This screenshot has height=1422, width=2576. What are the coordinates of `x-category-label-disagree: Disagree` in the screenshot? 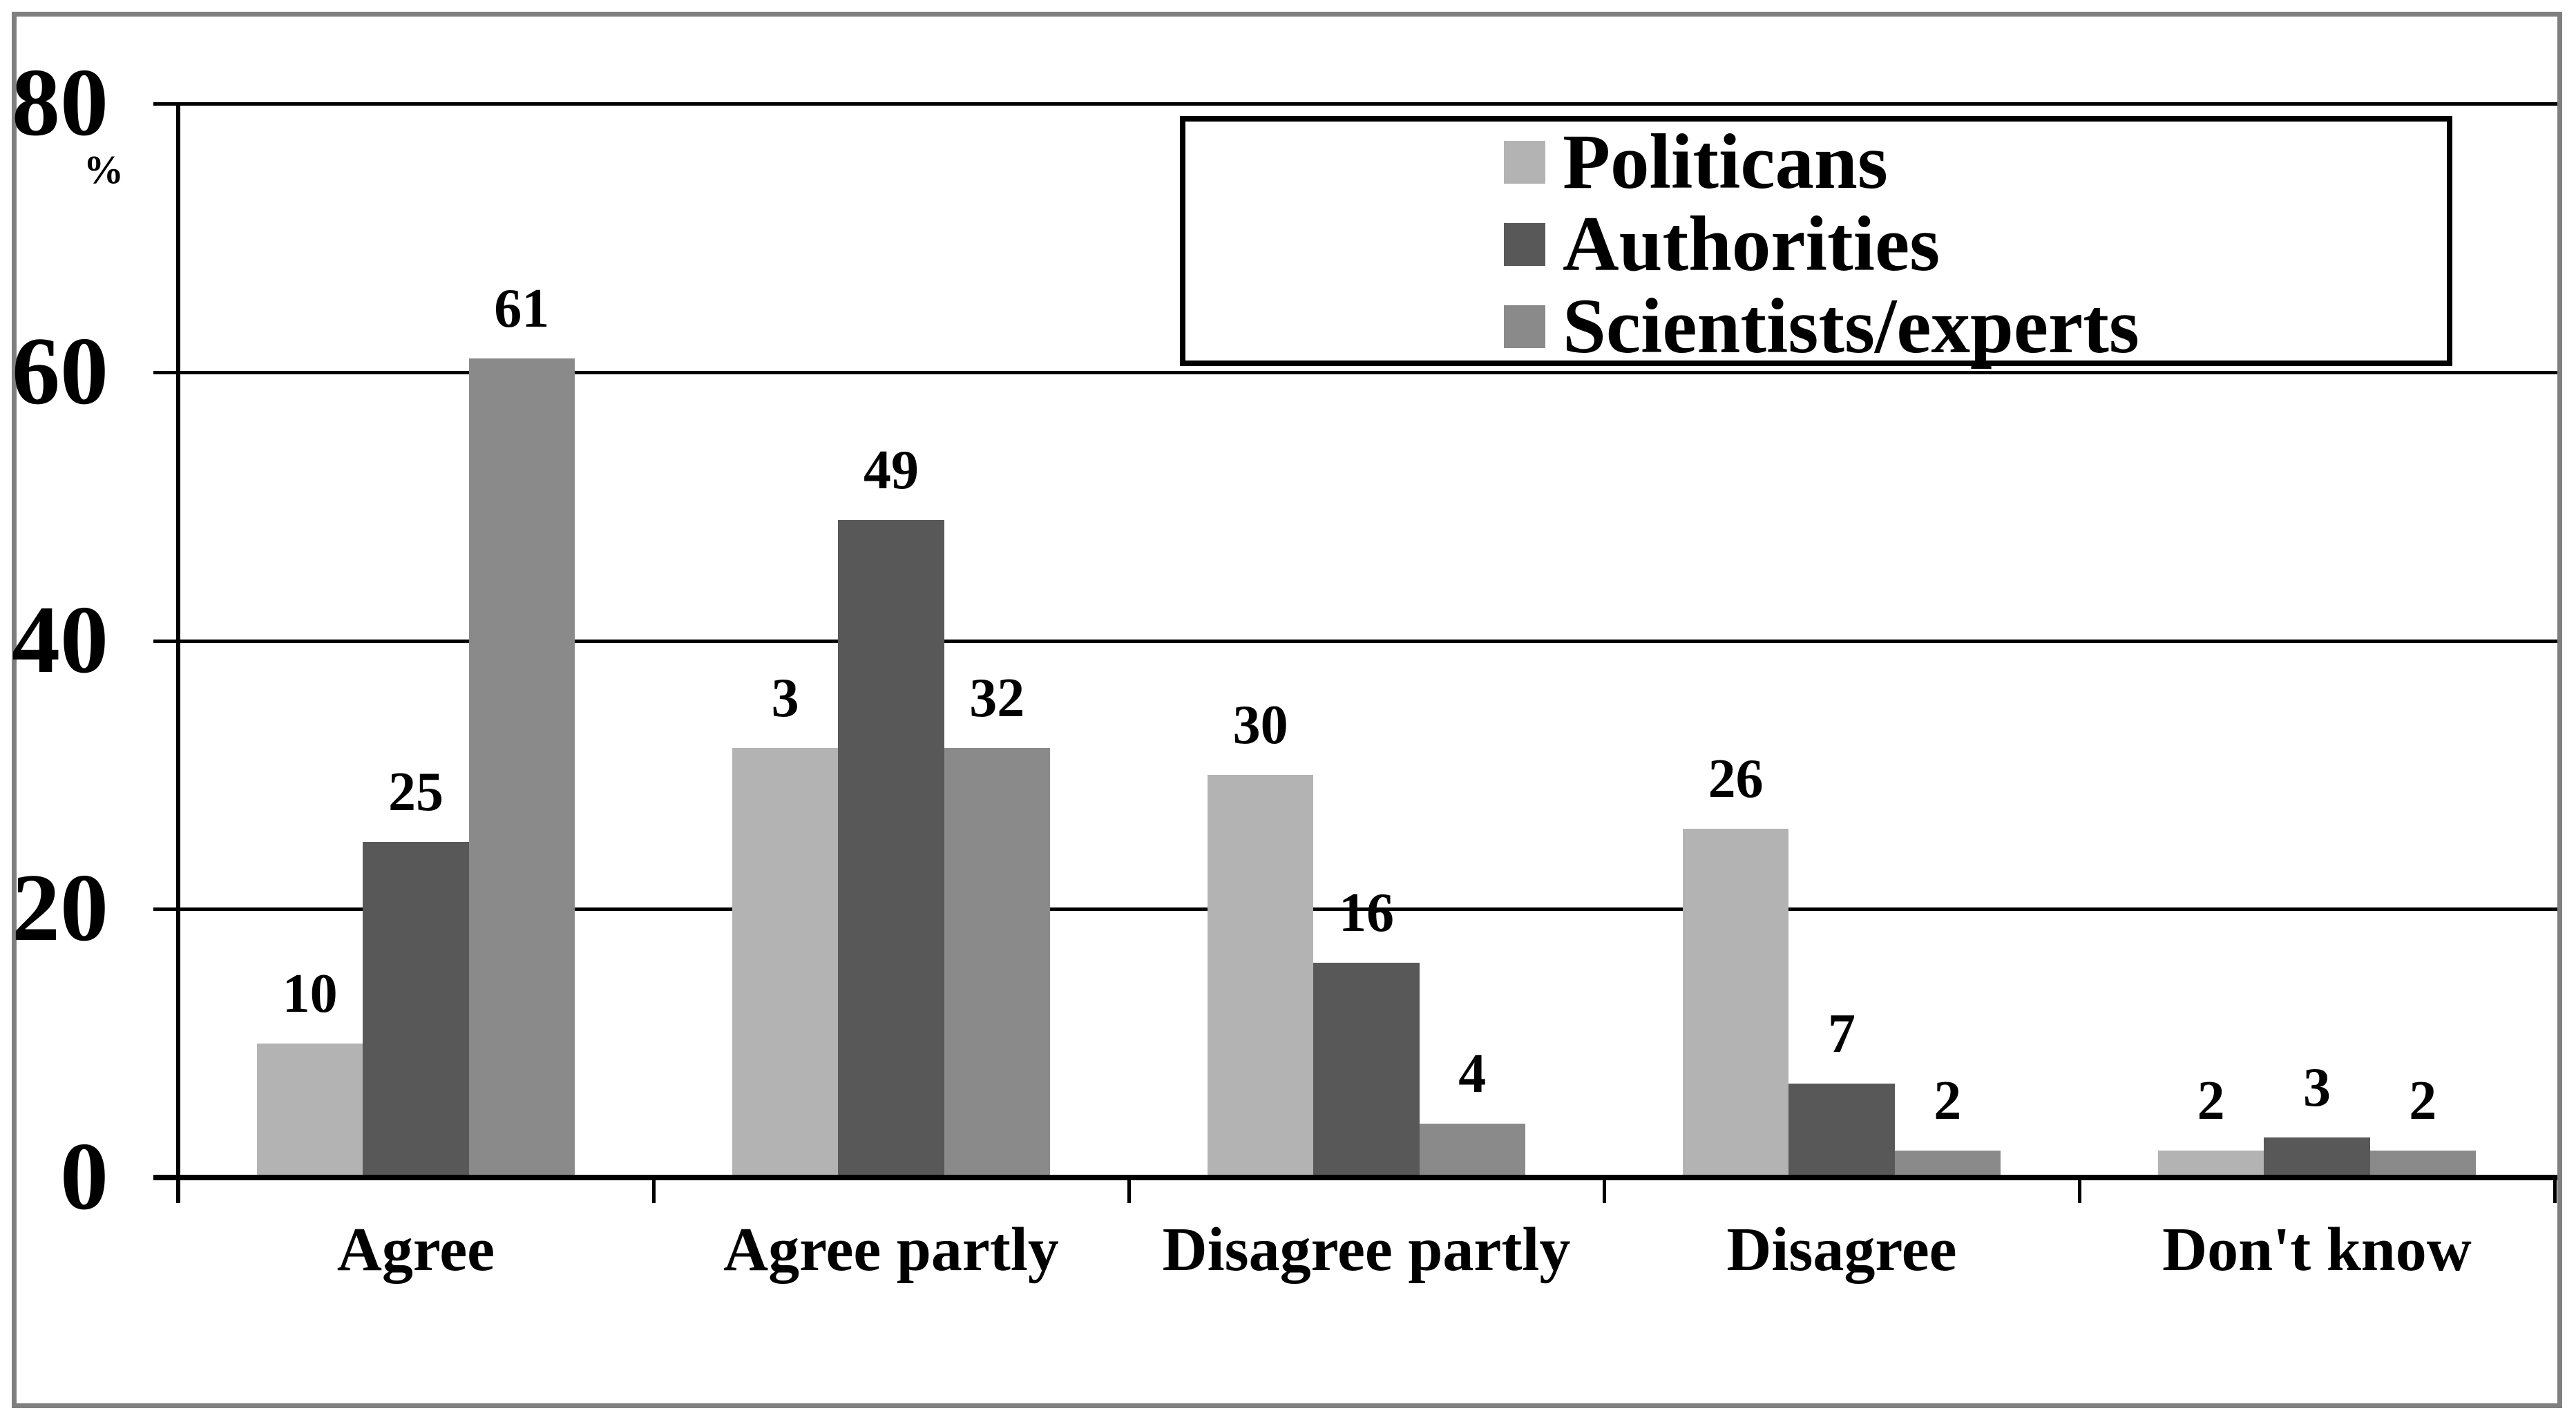 It's located at (1841, 1250).